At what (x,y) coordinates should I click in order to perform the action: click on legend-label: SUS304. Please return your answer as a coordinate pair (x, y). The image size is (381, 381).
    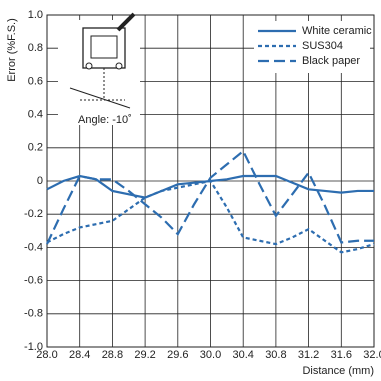
    Looking at the image, I should click on (322, 46).